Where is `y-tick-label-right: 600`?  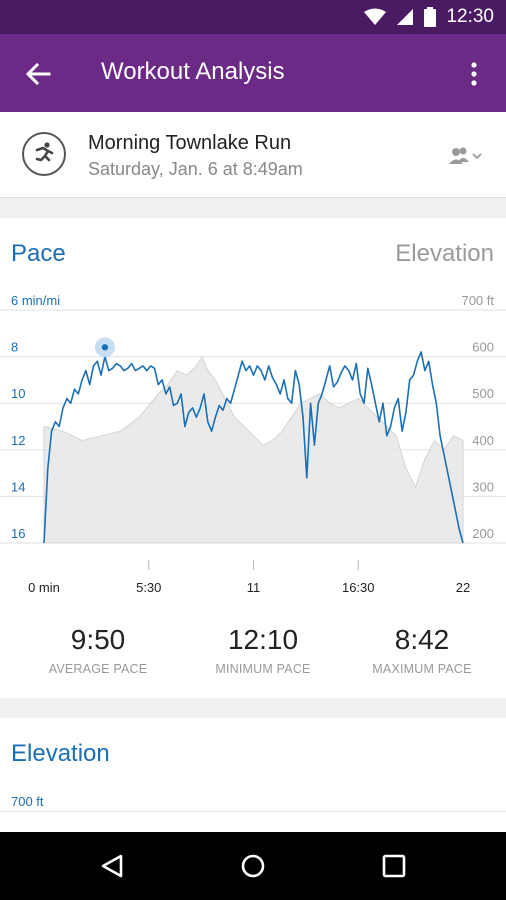
y-tick-label-right: 600 is located at coordinates (483, 347).